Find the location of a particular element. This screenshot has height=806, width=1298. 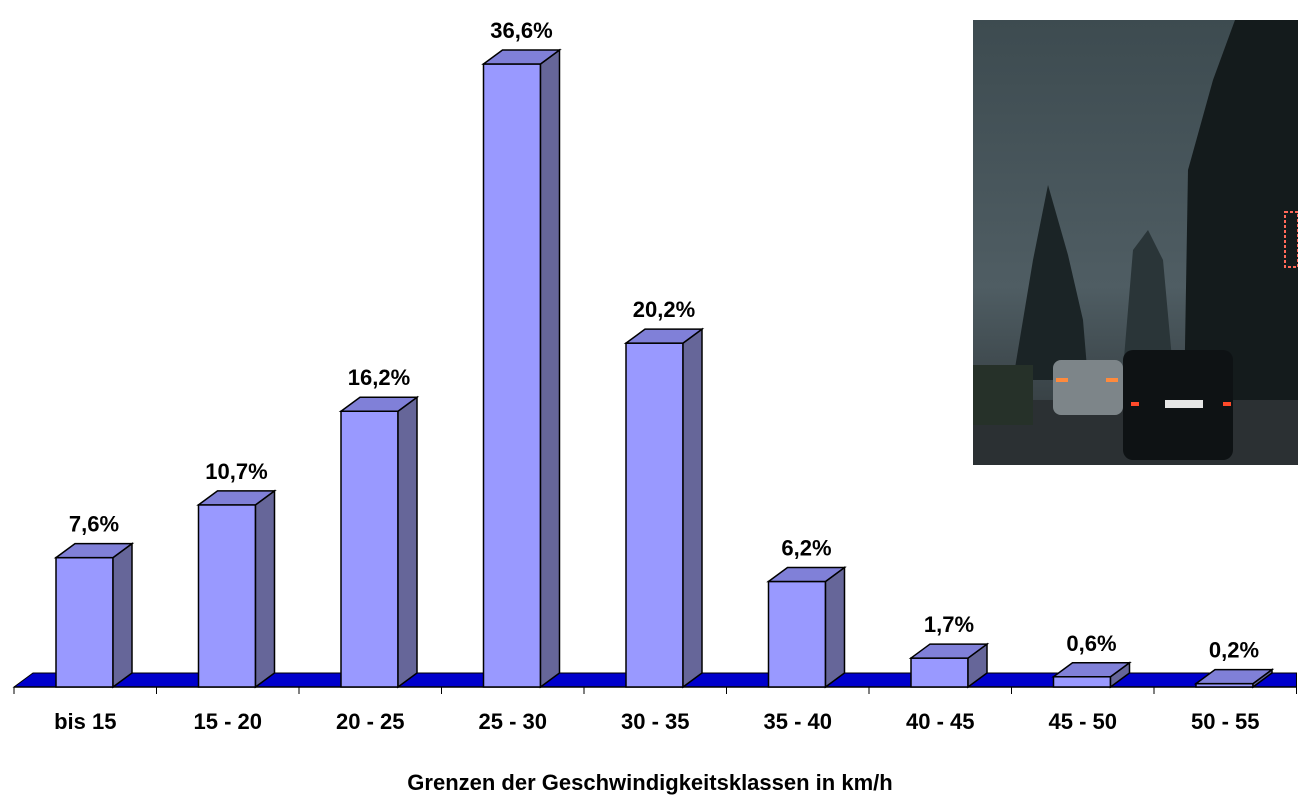

x-tick-label: 20 - 25 is located at coordinates (370, 721).